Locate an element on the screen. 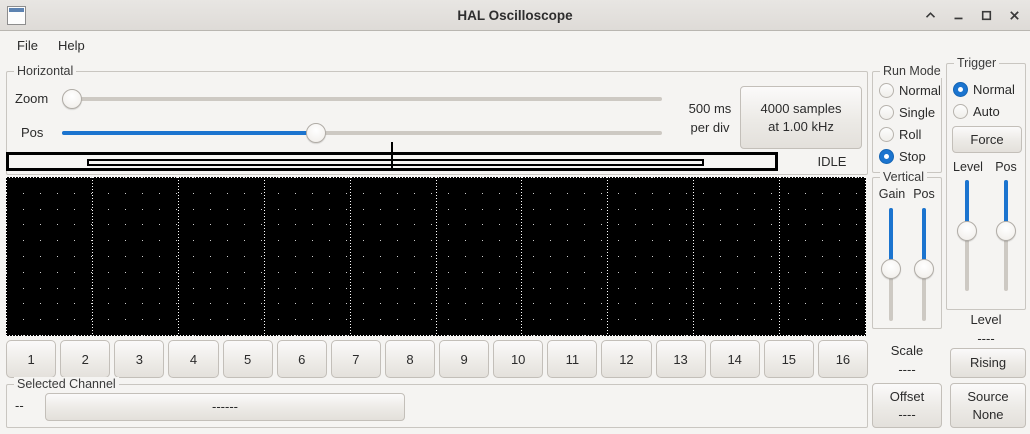 This screenshot has width=1030, height=434. channel-button-label: 1 is located at coordinates (31, 359).